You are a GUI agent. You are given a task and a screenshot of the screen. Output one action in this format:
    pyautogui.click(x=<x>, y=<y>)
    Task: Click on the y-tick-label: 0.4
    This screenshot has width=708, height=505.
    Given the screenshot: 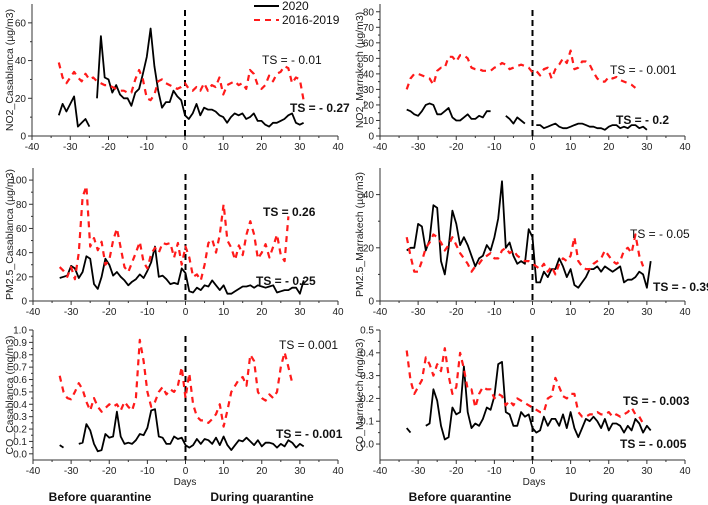 What is the action you would take?
    pyautogui.click(x=20, y=405)
    